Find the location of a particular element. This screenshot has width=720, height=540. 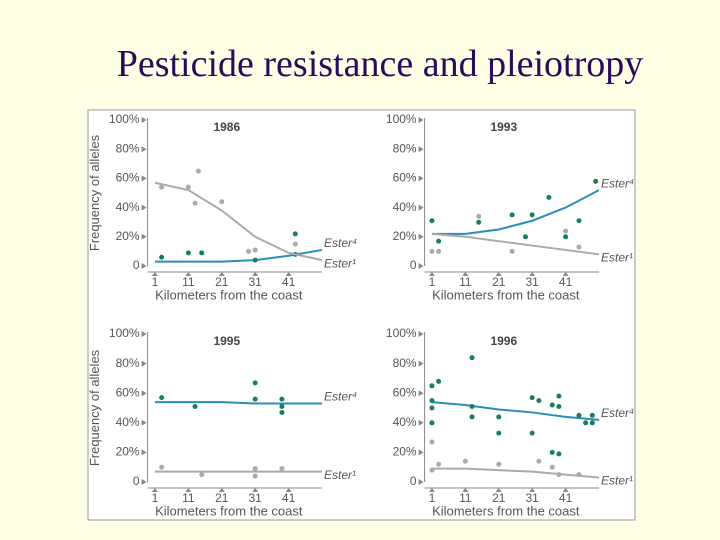

x-axis-label: Kilometers from the coast is located at coordinates (506, 510).